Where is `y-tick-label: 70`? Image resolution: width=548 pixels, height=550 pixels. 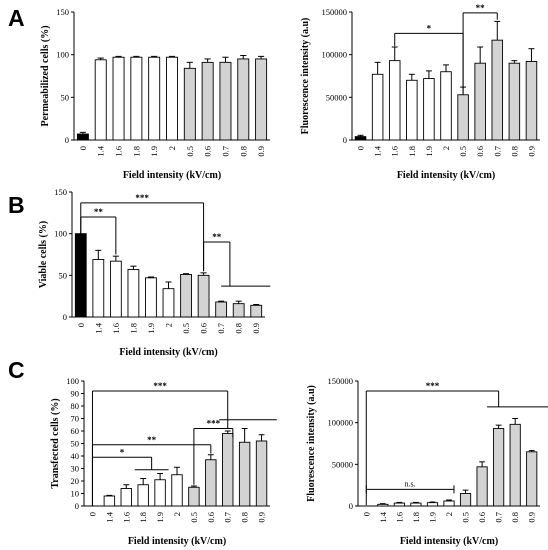 y-tick-label: 70 is located at coordinates (75, 419).